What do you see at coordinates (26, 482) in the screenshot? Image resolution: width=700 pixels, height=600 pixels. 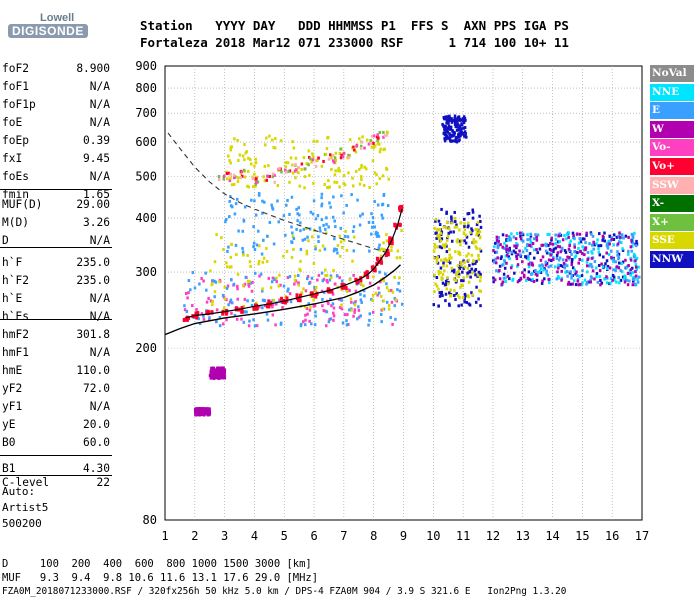 I see `param-name: C-level` at bounding box center [26, 482].